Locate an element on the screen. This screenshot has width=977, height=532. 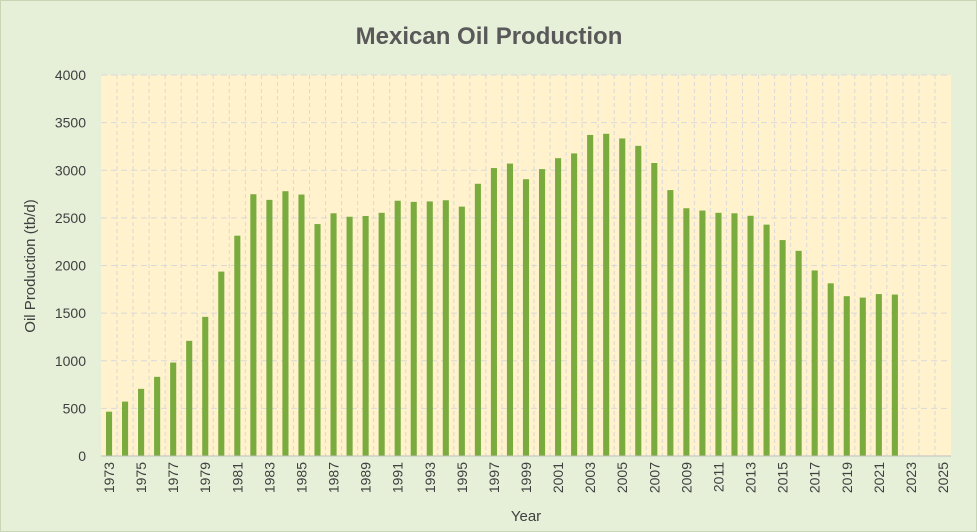
x-tick-label: 2025 is located at coordinates (943, 477).